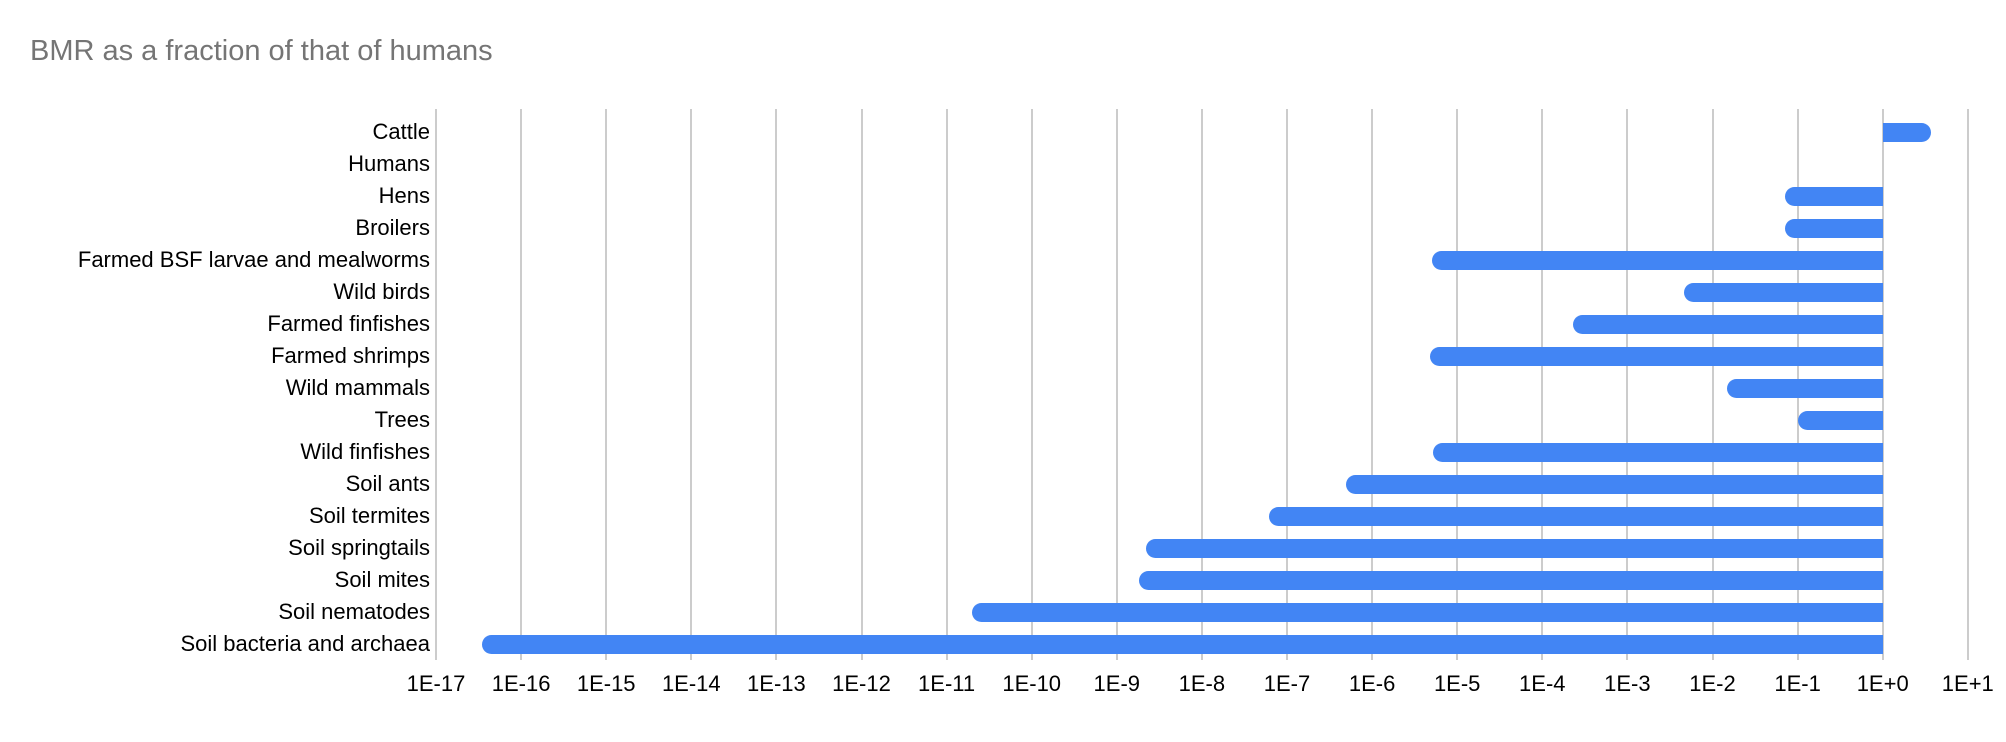 The image size is (2006, 742). What do you see at coordinates (404, 195) in the screenshot?
I see `category-label-hens: Hens` at bounding box center [404, 195].